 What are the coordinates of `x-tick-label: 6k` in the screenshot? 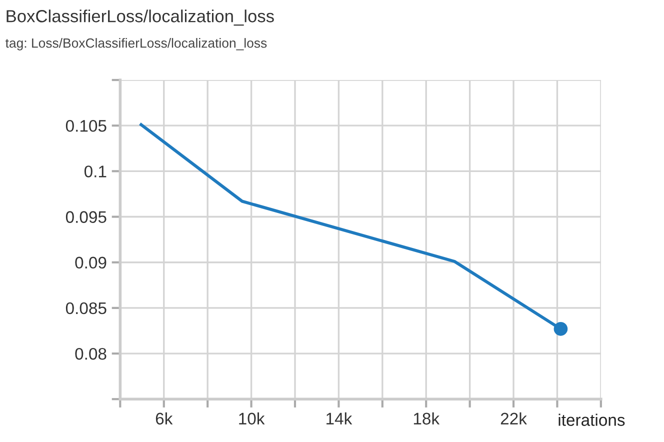 It's located at (164, 418).